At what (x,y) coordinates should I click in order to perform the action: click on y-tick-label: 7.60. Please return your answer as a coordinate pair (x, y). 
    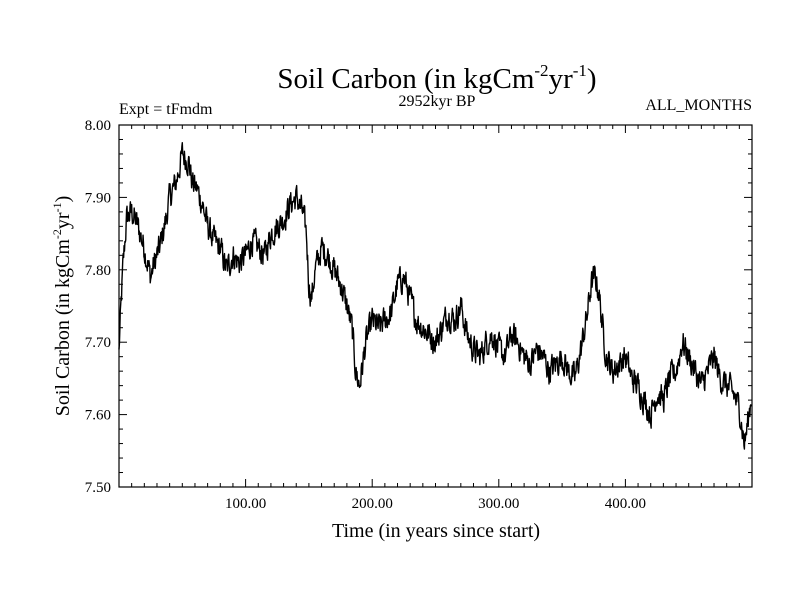
    Looking at the image, I should click on (98, 416).